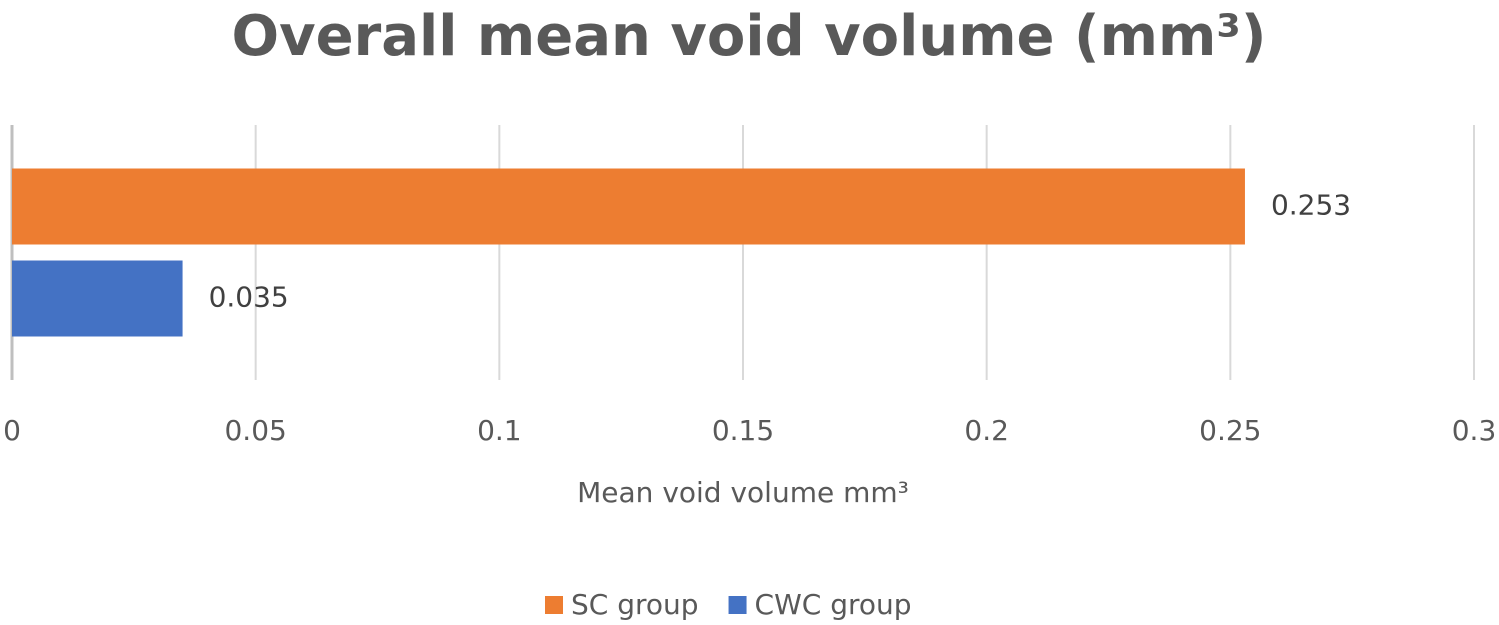 This screenshot has height=625, width=1499. What do you see at coordinates (743, 430) in the screenshot?
I see `x-tick-label: 0.15` at bounding box center [743, 430].